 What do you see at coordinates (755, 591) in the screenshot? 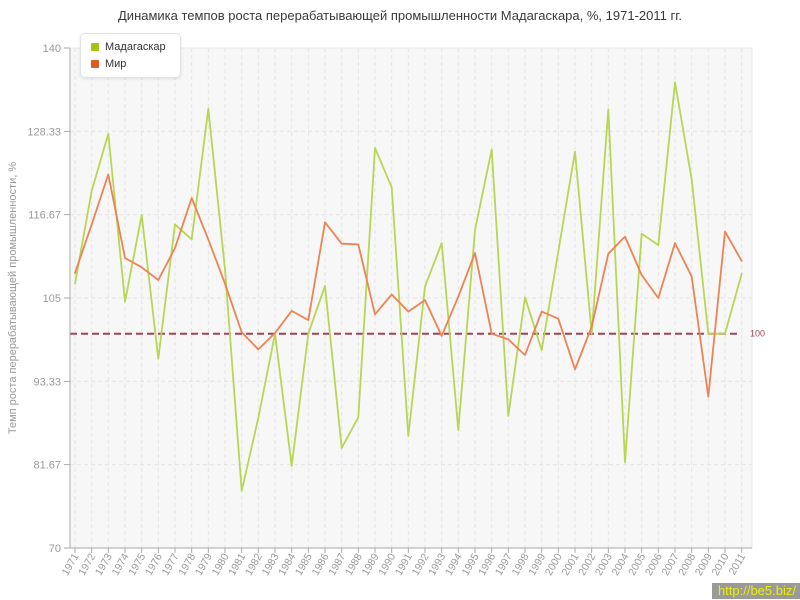
I see `watermark-link: http://be5.biz/` at bounding box center [755, 591].